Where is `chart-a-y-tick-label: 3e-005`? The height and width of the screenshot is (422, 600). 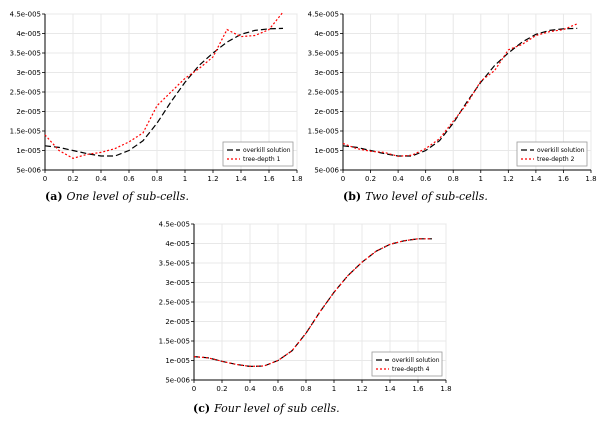 chart-a-y-tick-label: 3e-005 is located at coordinates (28, 73).